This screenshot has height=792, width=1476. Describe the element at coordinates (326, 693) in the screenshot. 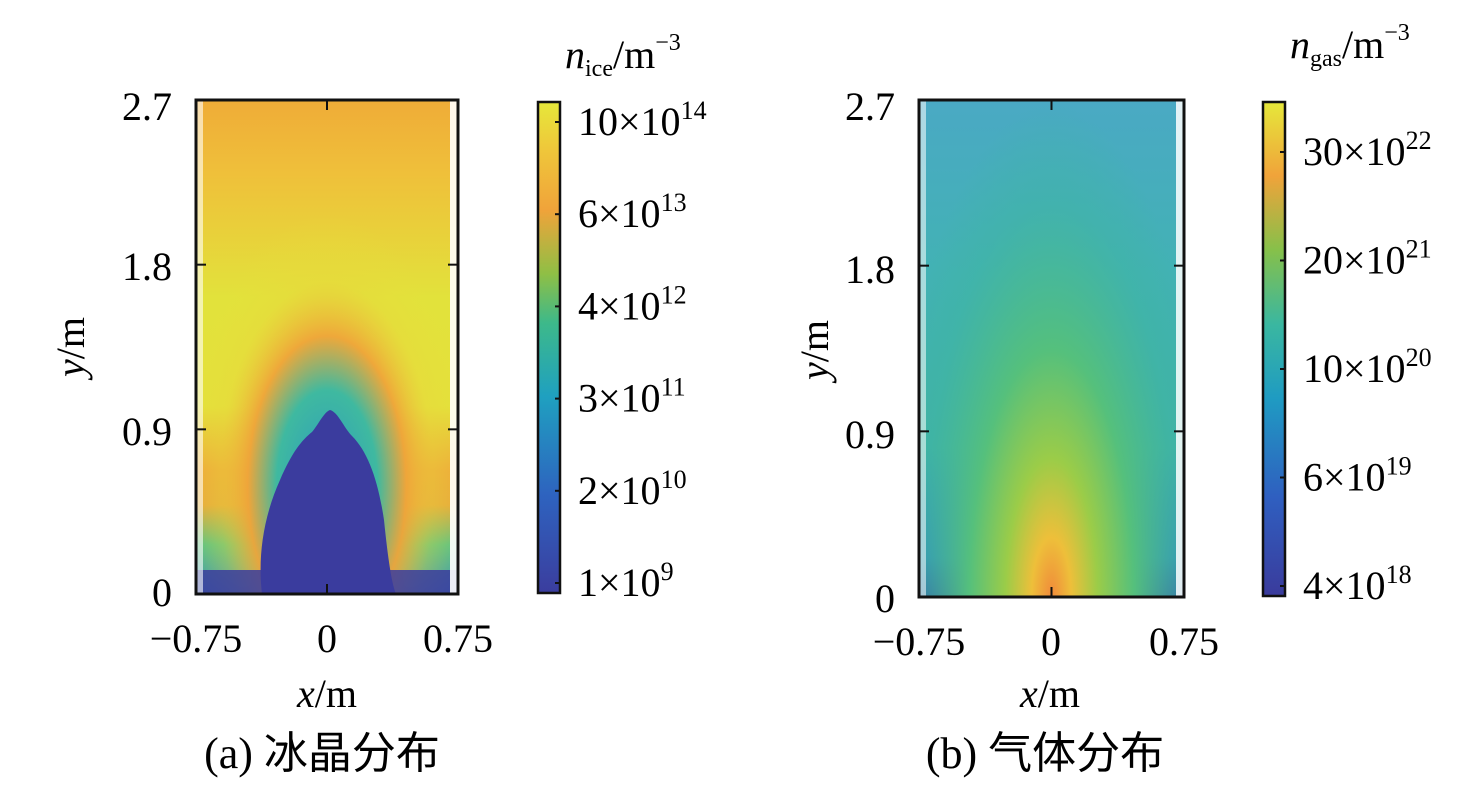

I see `ice-xlabel: x/m` at that location.